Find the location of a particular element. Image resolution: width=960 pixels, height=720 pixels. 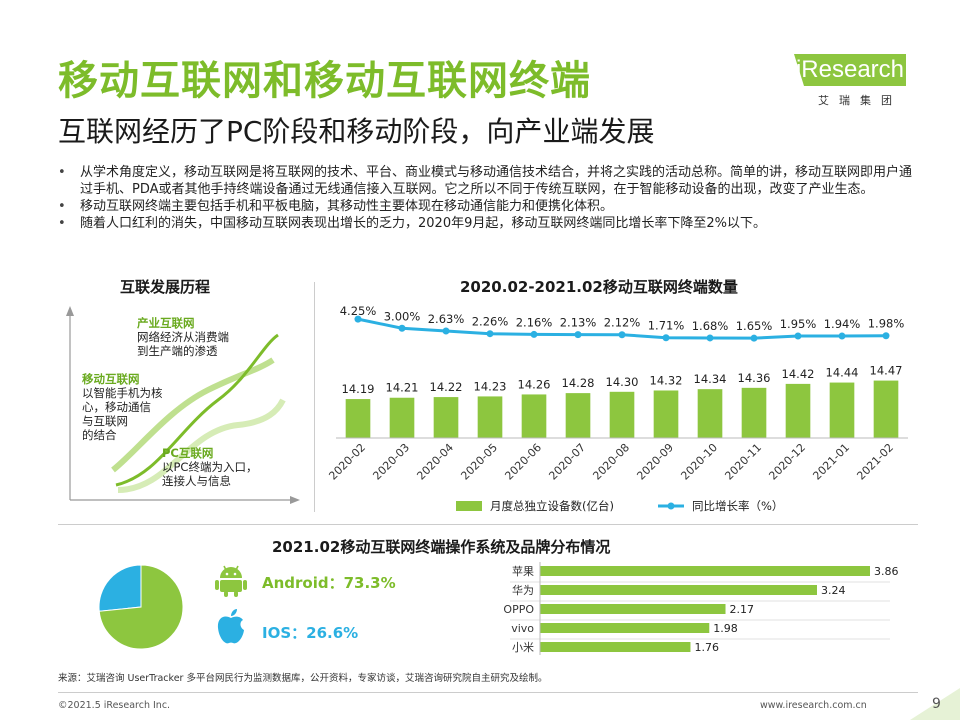

brand-label: vivo is located at coordinates (522, 628).